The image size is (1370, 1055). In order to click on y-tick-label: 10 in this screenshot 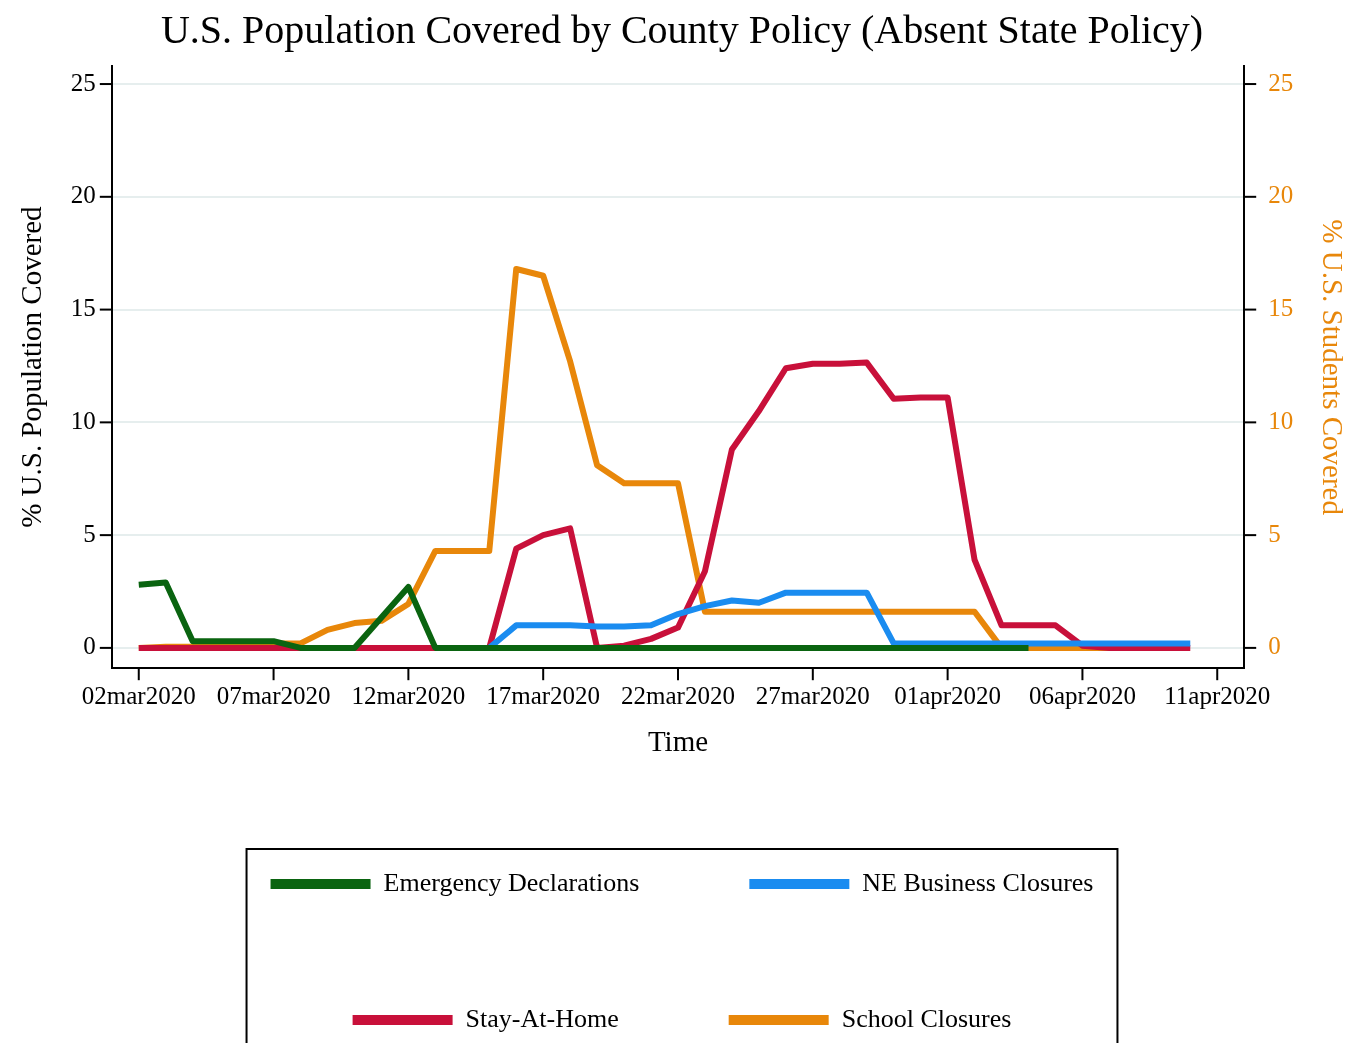, I will do `click(83, 420)`.